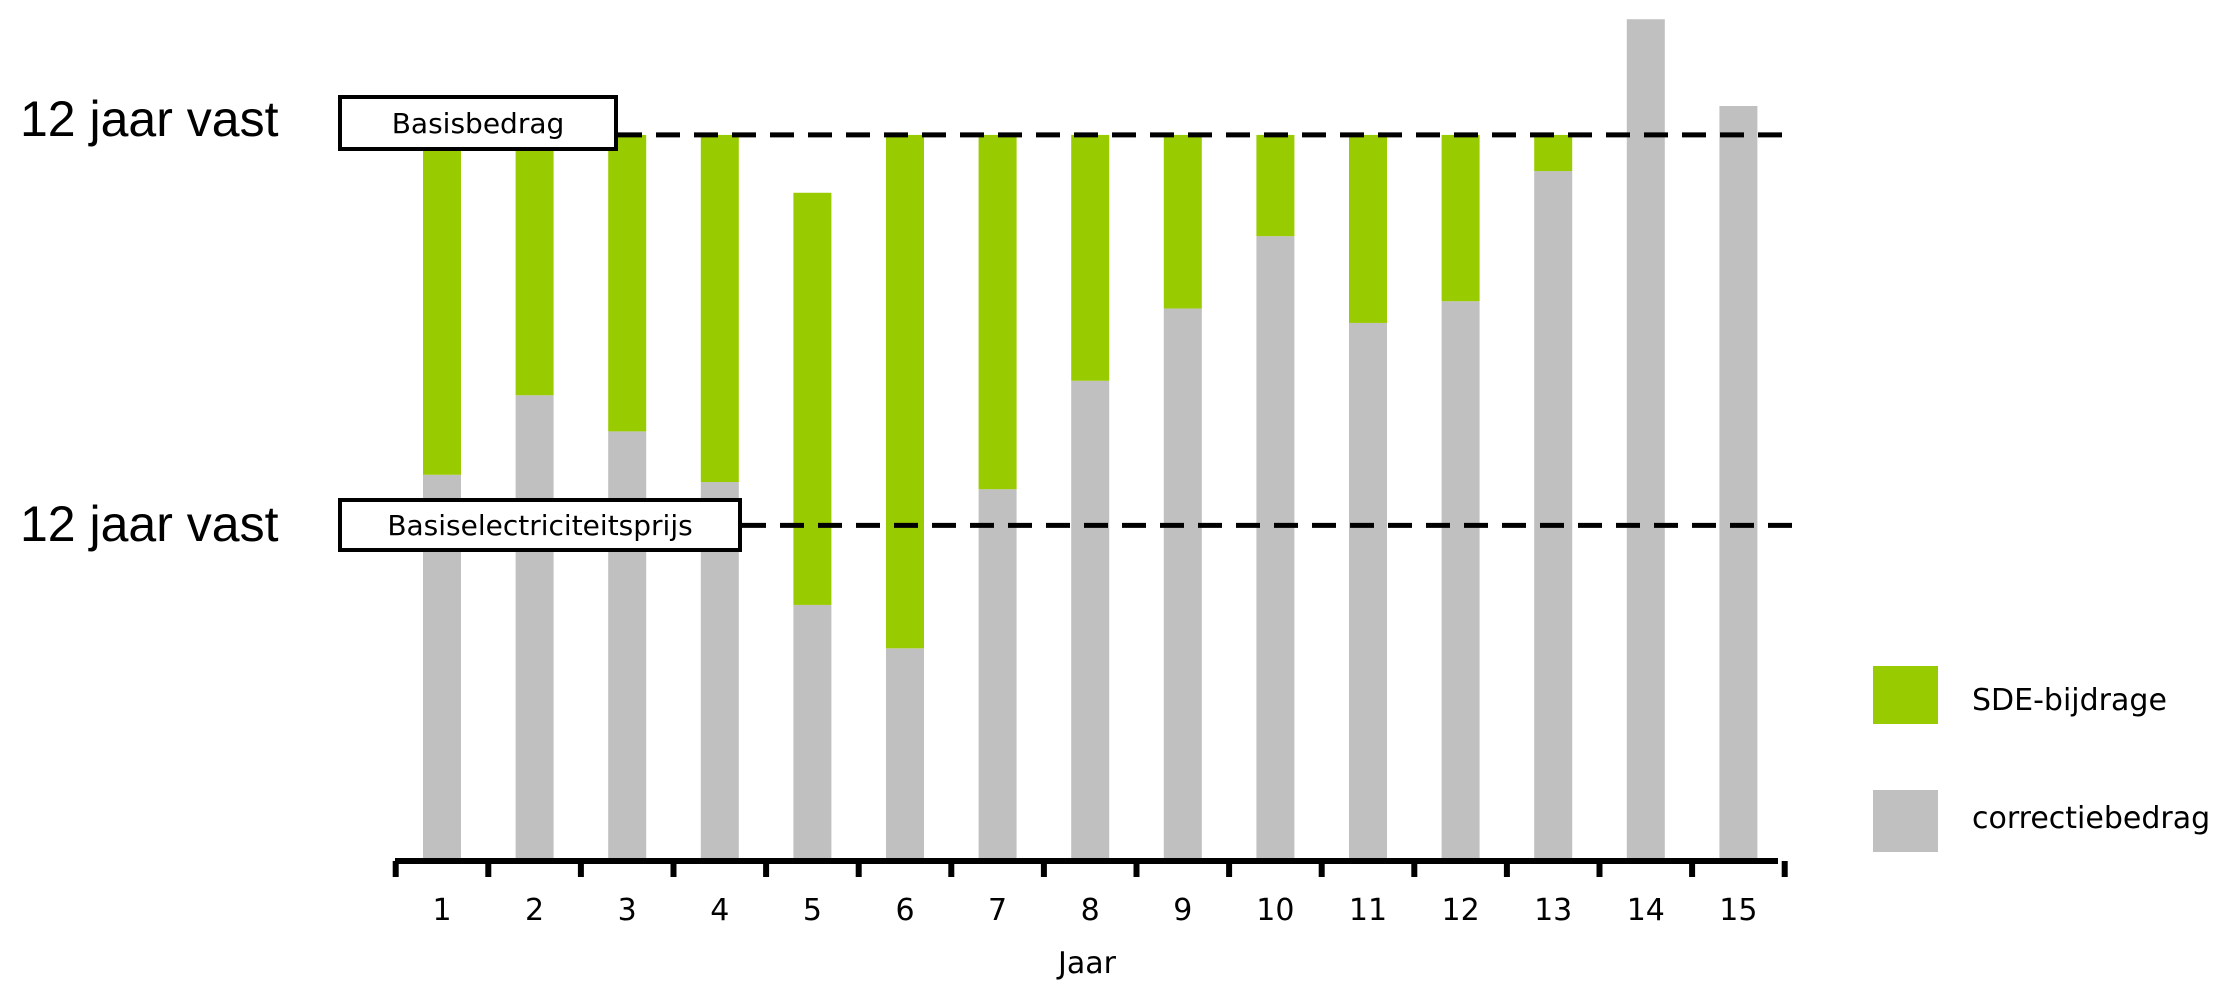 Image resolution: width=2239 pixels, height=981 pixels. I want to click on x-tick-label-6: 6, so click(904, 910).